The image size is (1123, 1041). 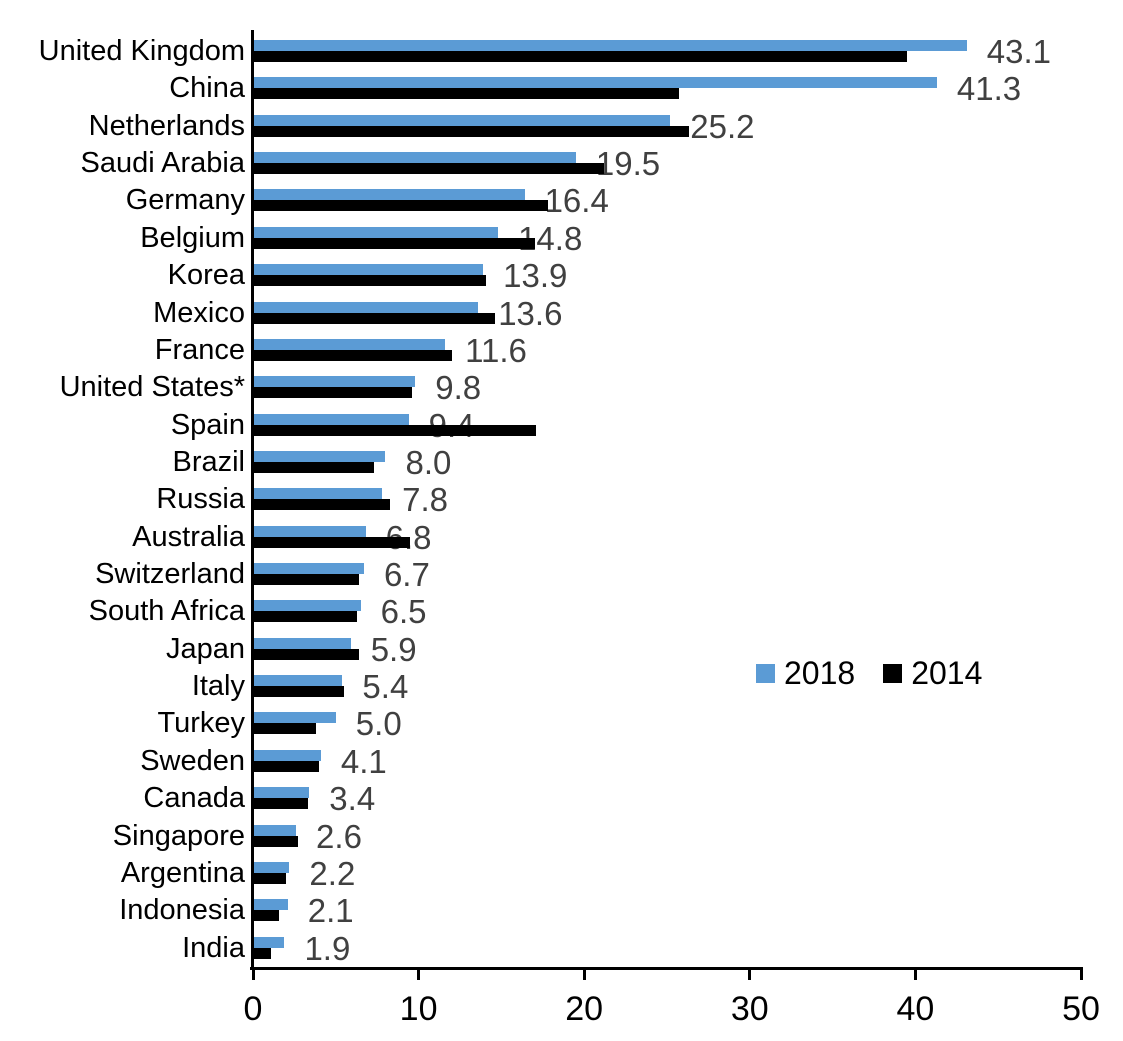 I want to click on bar-row: India 1.9, so click(x=561, y=948).